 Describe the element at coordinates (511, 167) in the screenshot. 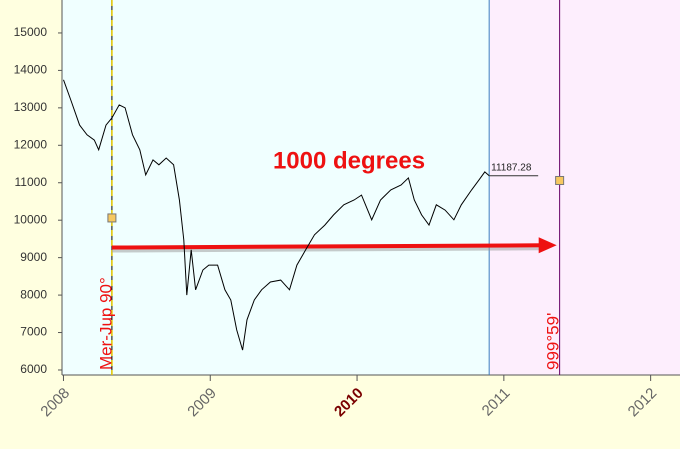

I see `last-value-label: 11187.28` at that location.